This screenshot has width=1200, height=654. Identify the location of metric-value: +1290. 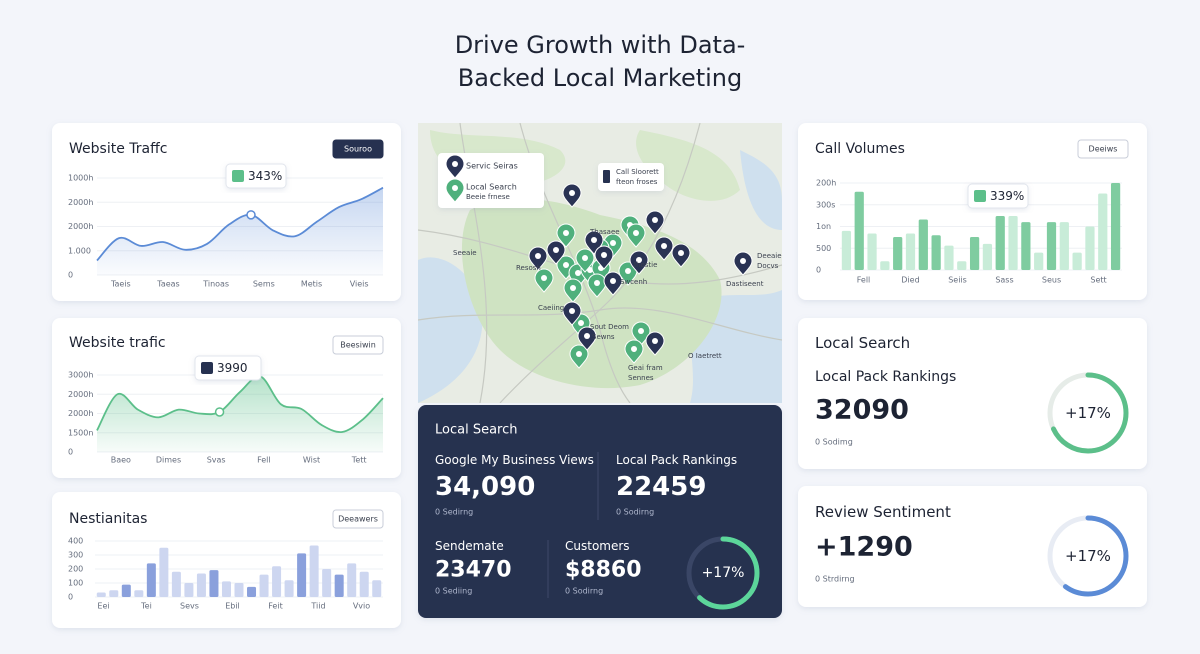
(864, 547).